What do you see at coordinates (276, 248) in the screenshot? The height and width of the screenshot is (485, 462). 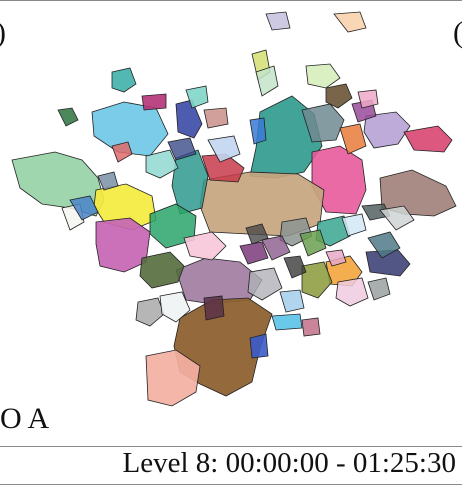 I see `region-plum` at bounding box center [276, 248].